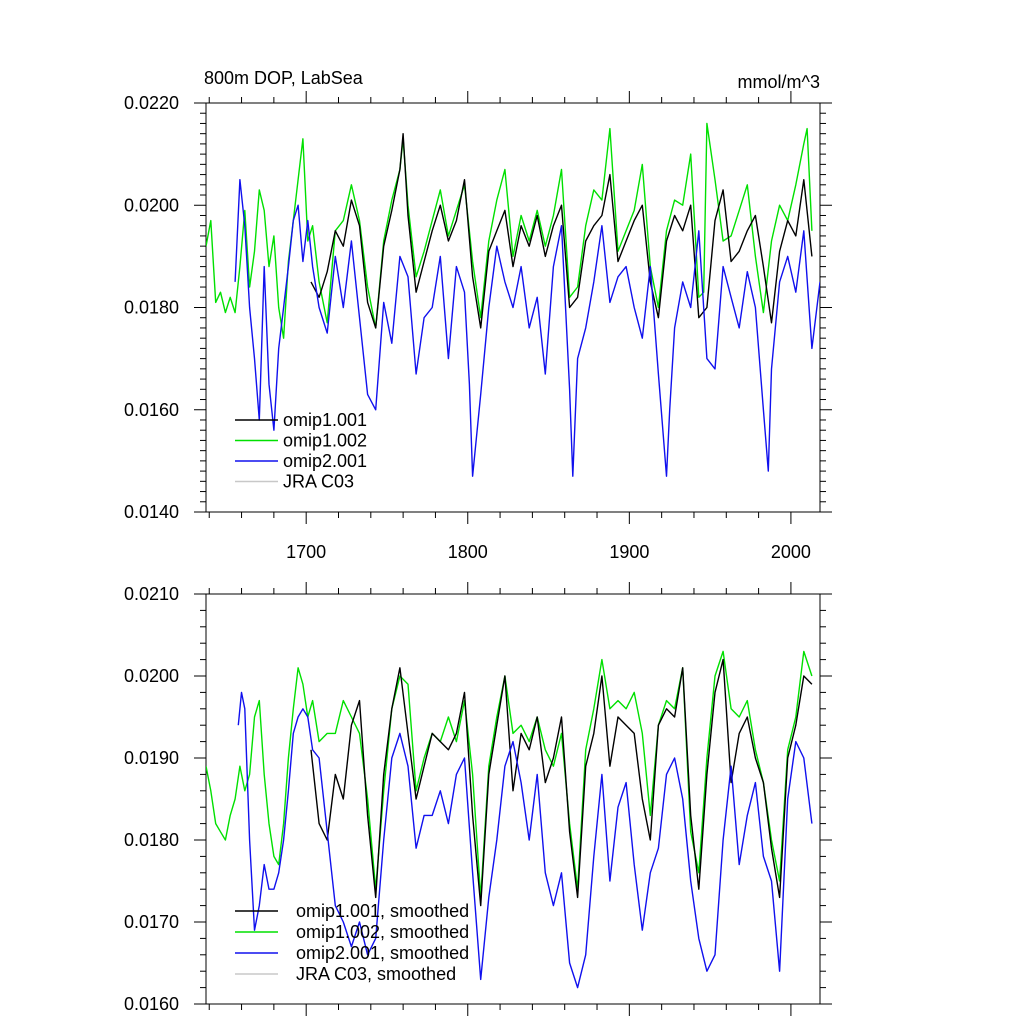 Image resolution: width=1024 pixels, height=1024 pixels. Describe the element at coordinates (779, 82) in the screenshot. I see `units-label: mmol/m^3` at that location.